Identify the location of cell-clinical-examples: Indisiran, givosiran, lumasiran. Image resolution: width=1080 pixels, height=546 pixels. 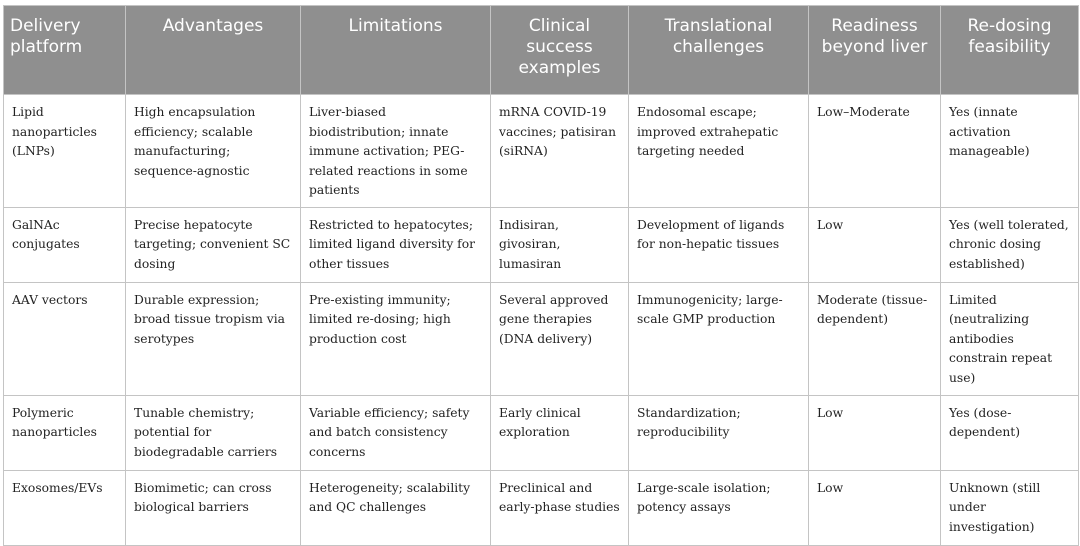
(559, 244).